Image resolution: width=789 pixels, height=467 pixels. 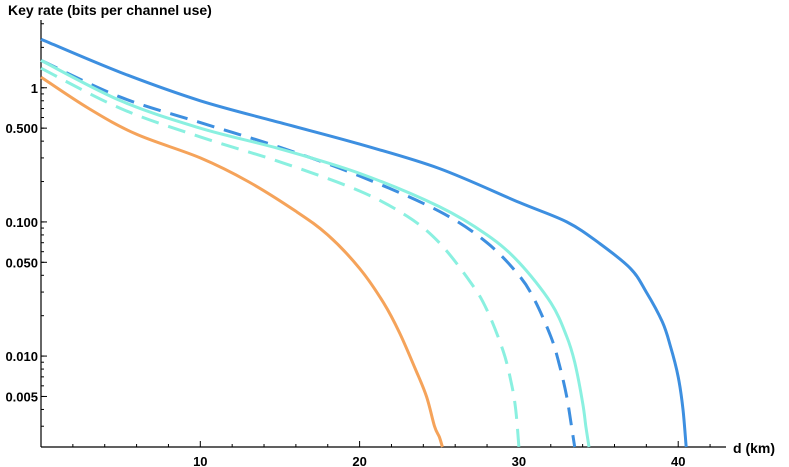 I want to click on x-tick-label: 20, so click(x=359, y=460).